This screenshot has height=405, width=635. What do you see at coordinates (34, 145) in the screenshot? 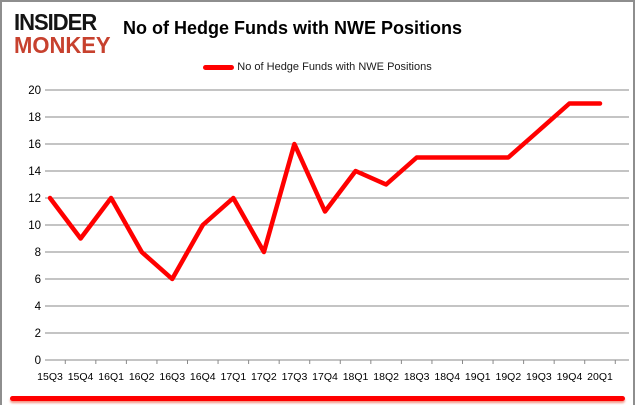
I see `y-tick-label-16: 16` at bounding box center [34, 145].